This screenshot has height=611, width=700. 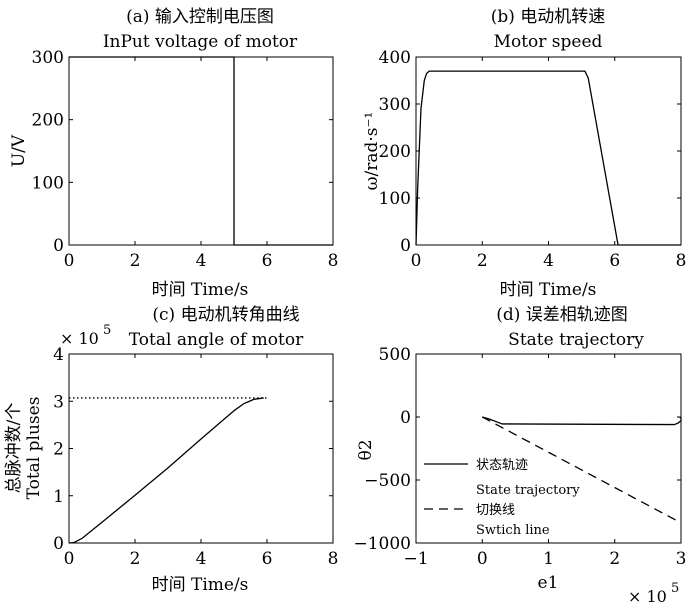 What do you see at coordinates (58, 544) in the screenshot?
I see `panel-c-y-tick-label: 0` at bounding box center [58, 544].